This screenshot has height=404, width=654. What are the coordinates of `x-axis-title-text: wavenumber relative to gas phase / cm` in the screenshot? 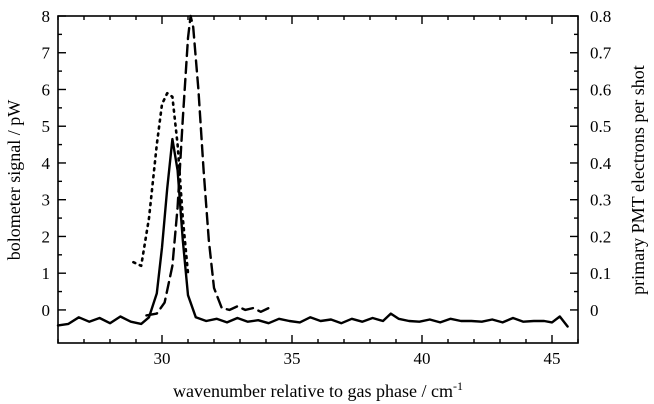 It's located at (313, 391).